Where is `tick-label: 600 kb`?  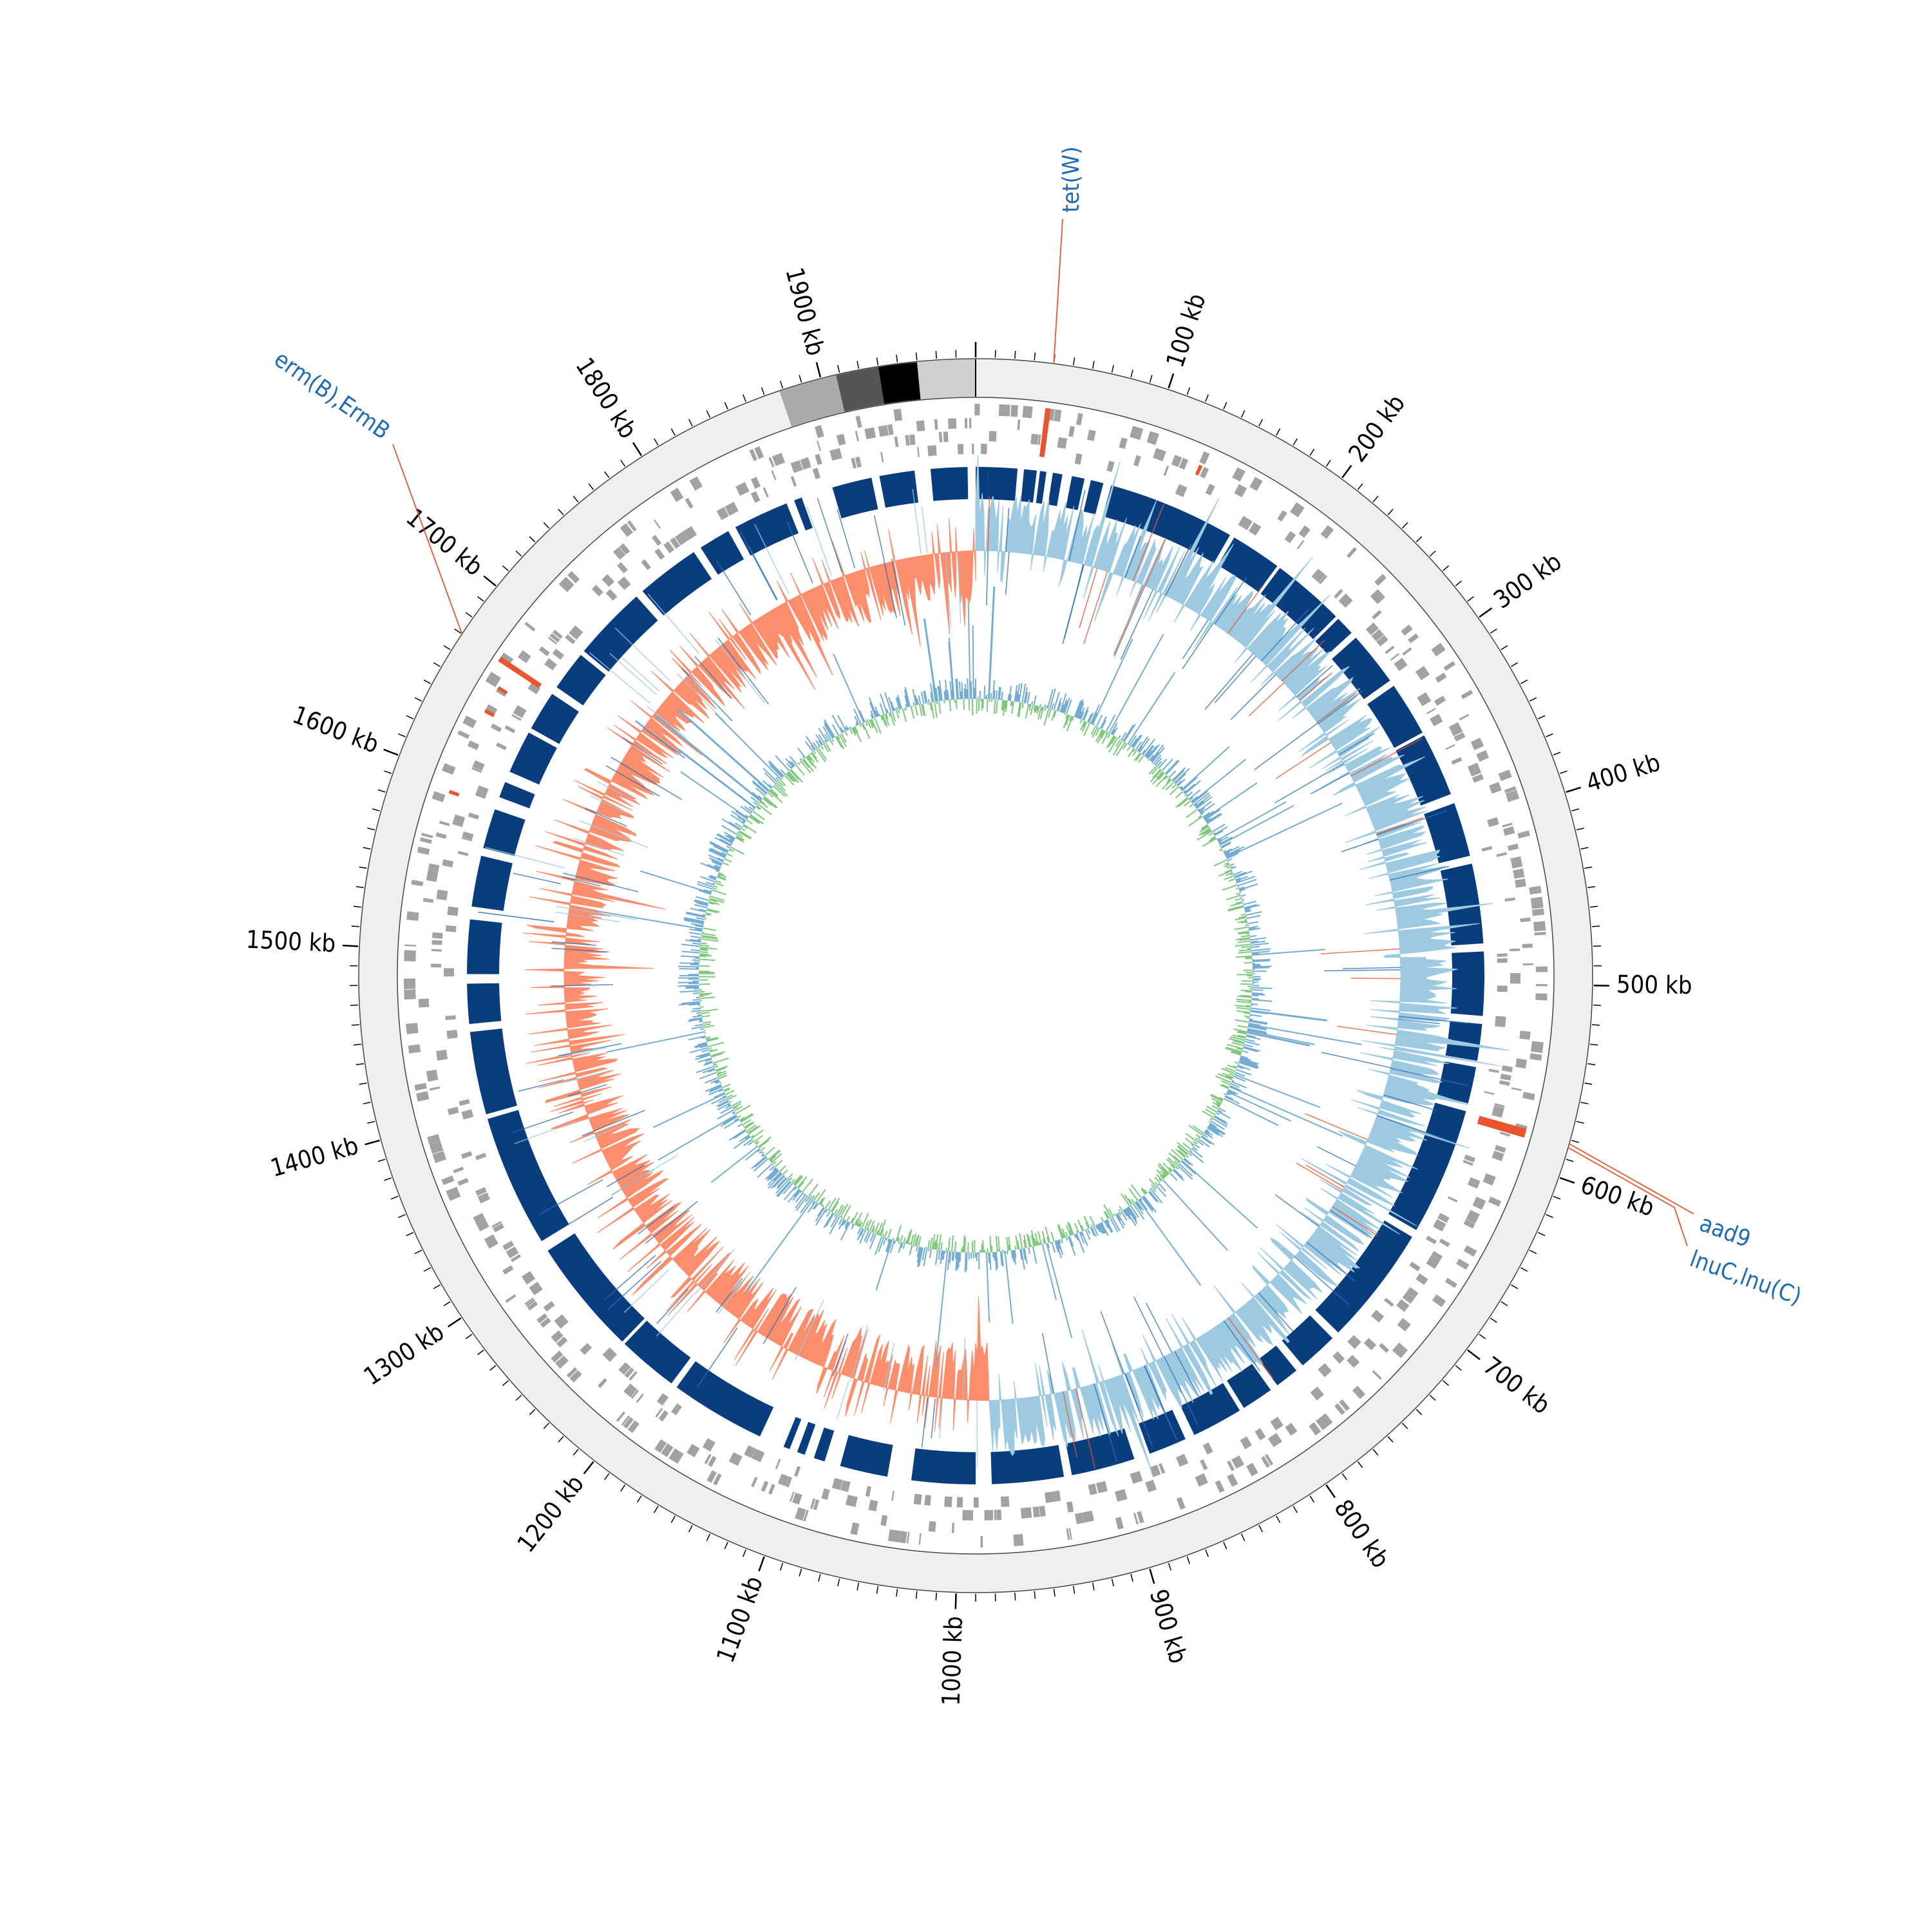 tick-label: 600 kb is located at coordinates (1618, 1196).